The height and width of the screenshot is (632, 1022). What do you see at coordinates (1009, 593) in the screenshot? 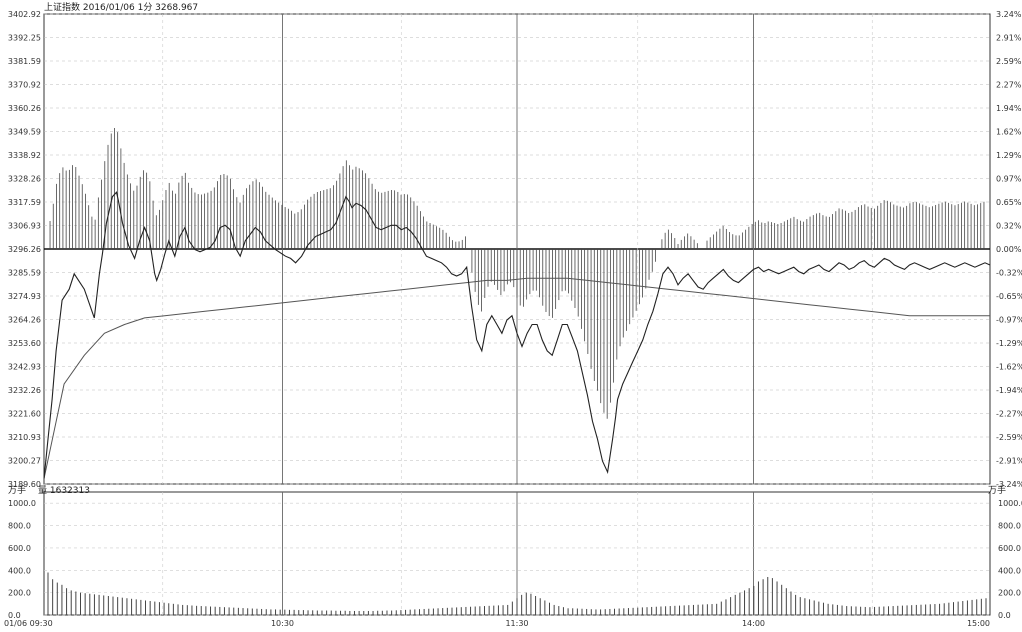
I see `volume-tick-right: 200.0` at bounding box center [1009, 593].